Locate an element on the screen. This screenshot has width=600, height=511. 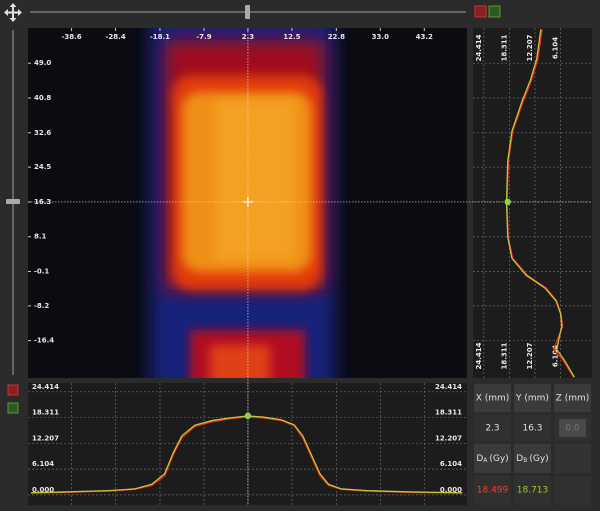
x-tick-label: -28.4 is located at coordinates (115, 37).